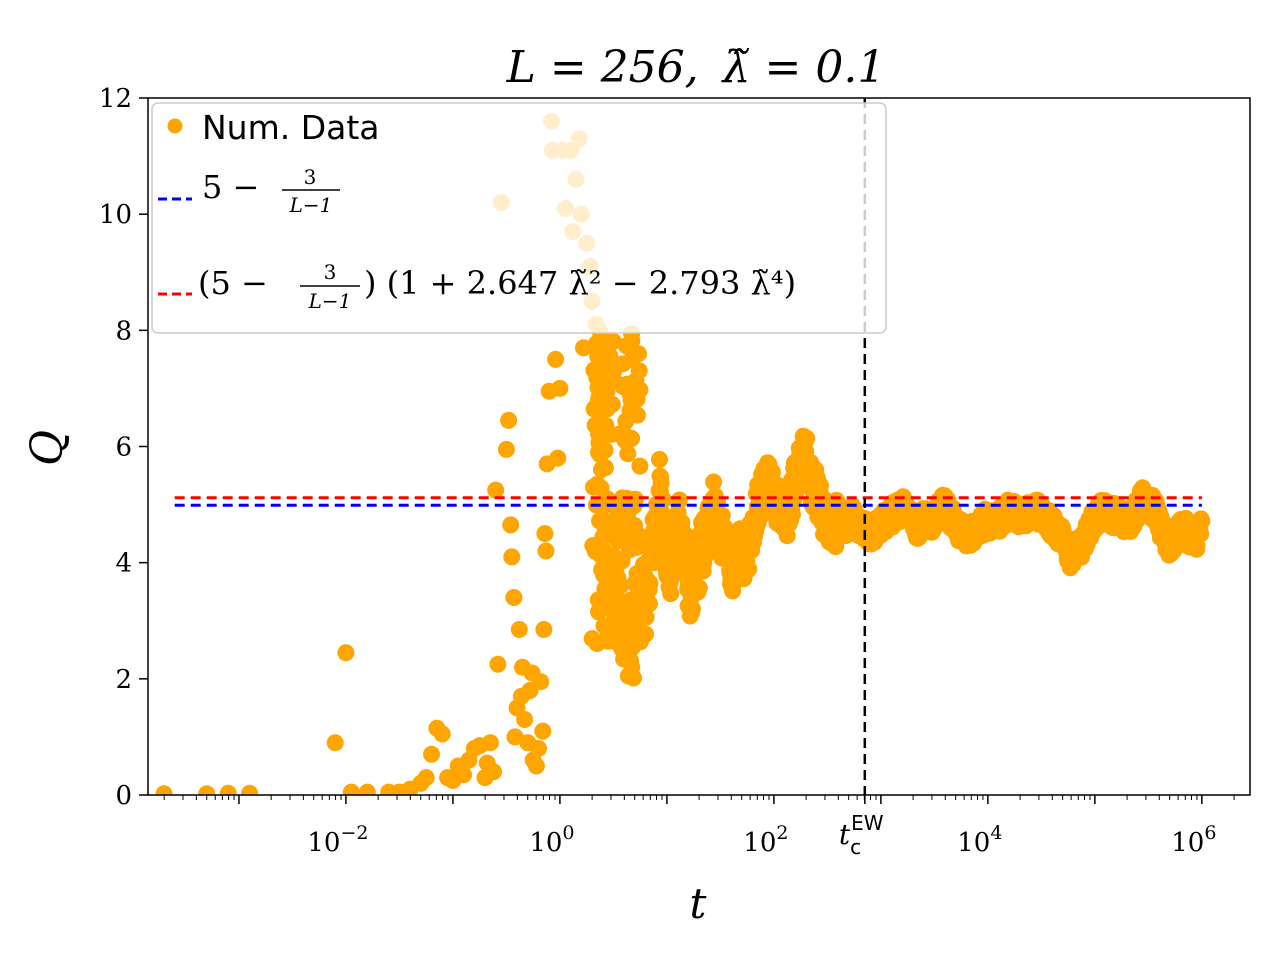  I want to click on chart-title: L = 256, λ̃ = 0.1, so click(696, 67).